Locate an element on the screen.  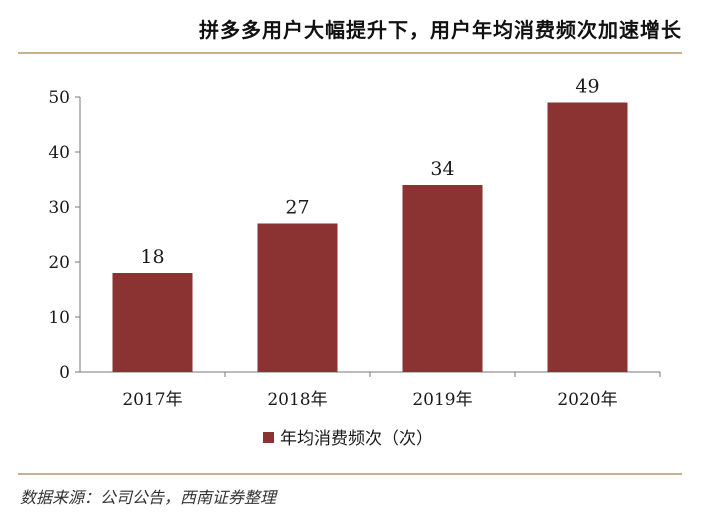
x-tick-label: 2020年 is located at coordinates (587, 400).